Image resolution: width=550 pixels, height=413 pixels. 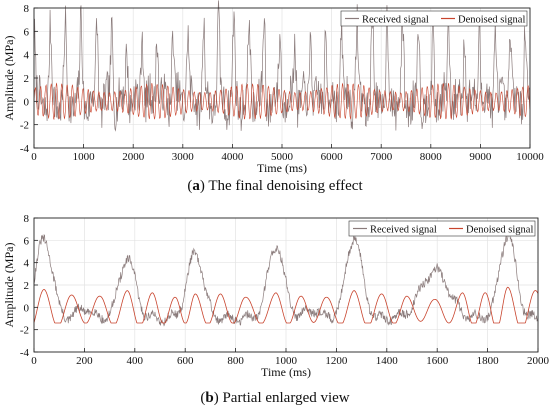 I want to click on caption-a-text: The final denoising effect, so click(x=285, y=186).